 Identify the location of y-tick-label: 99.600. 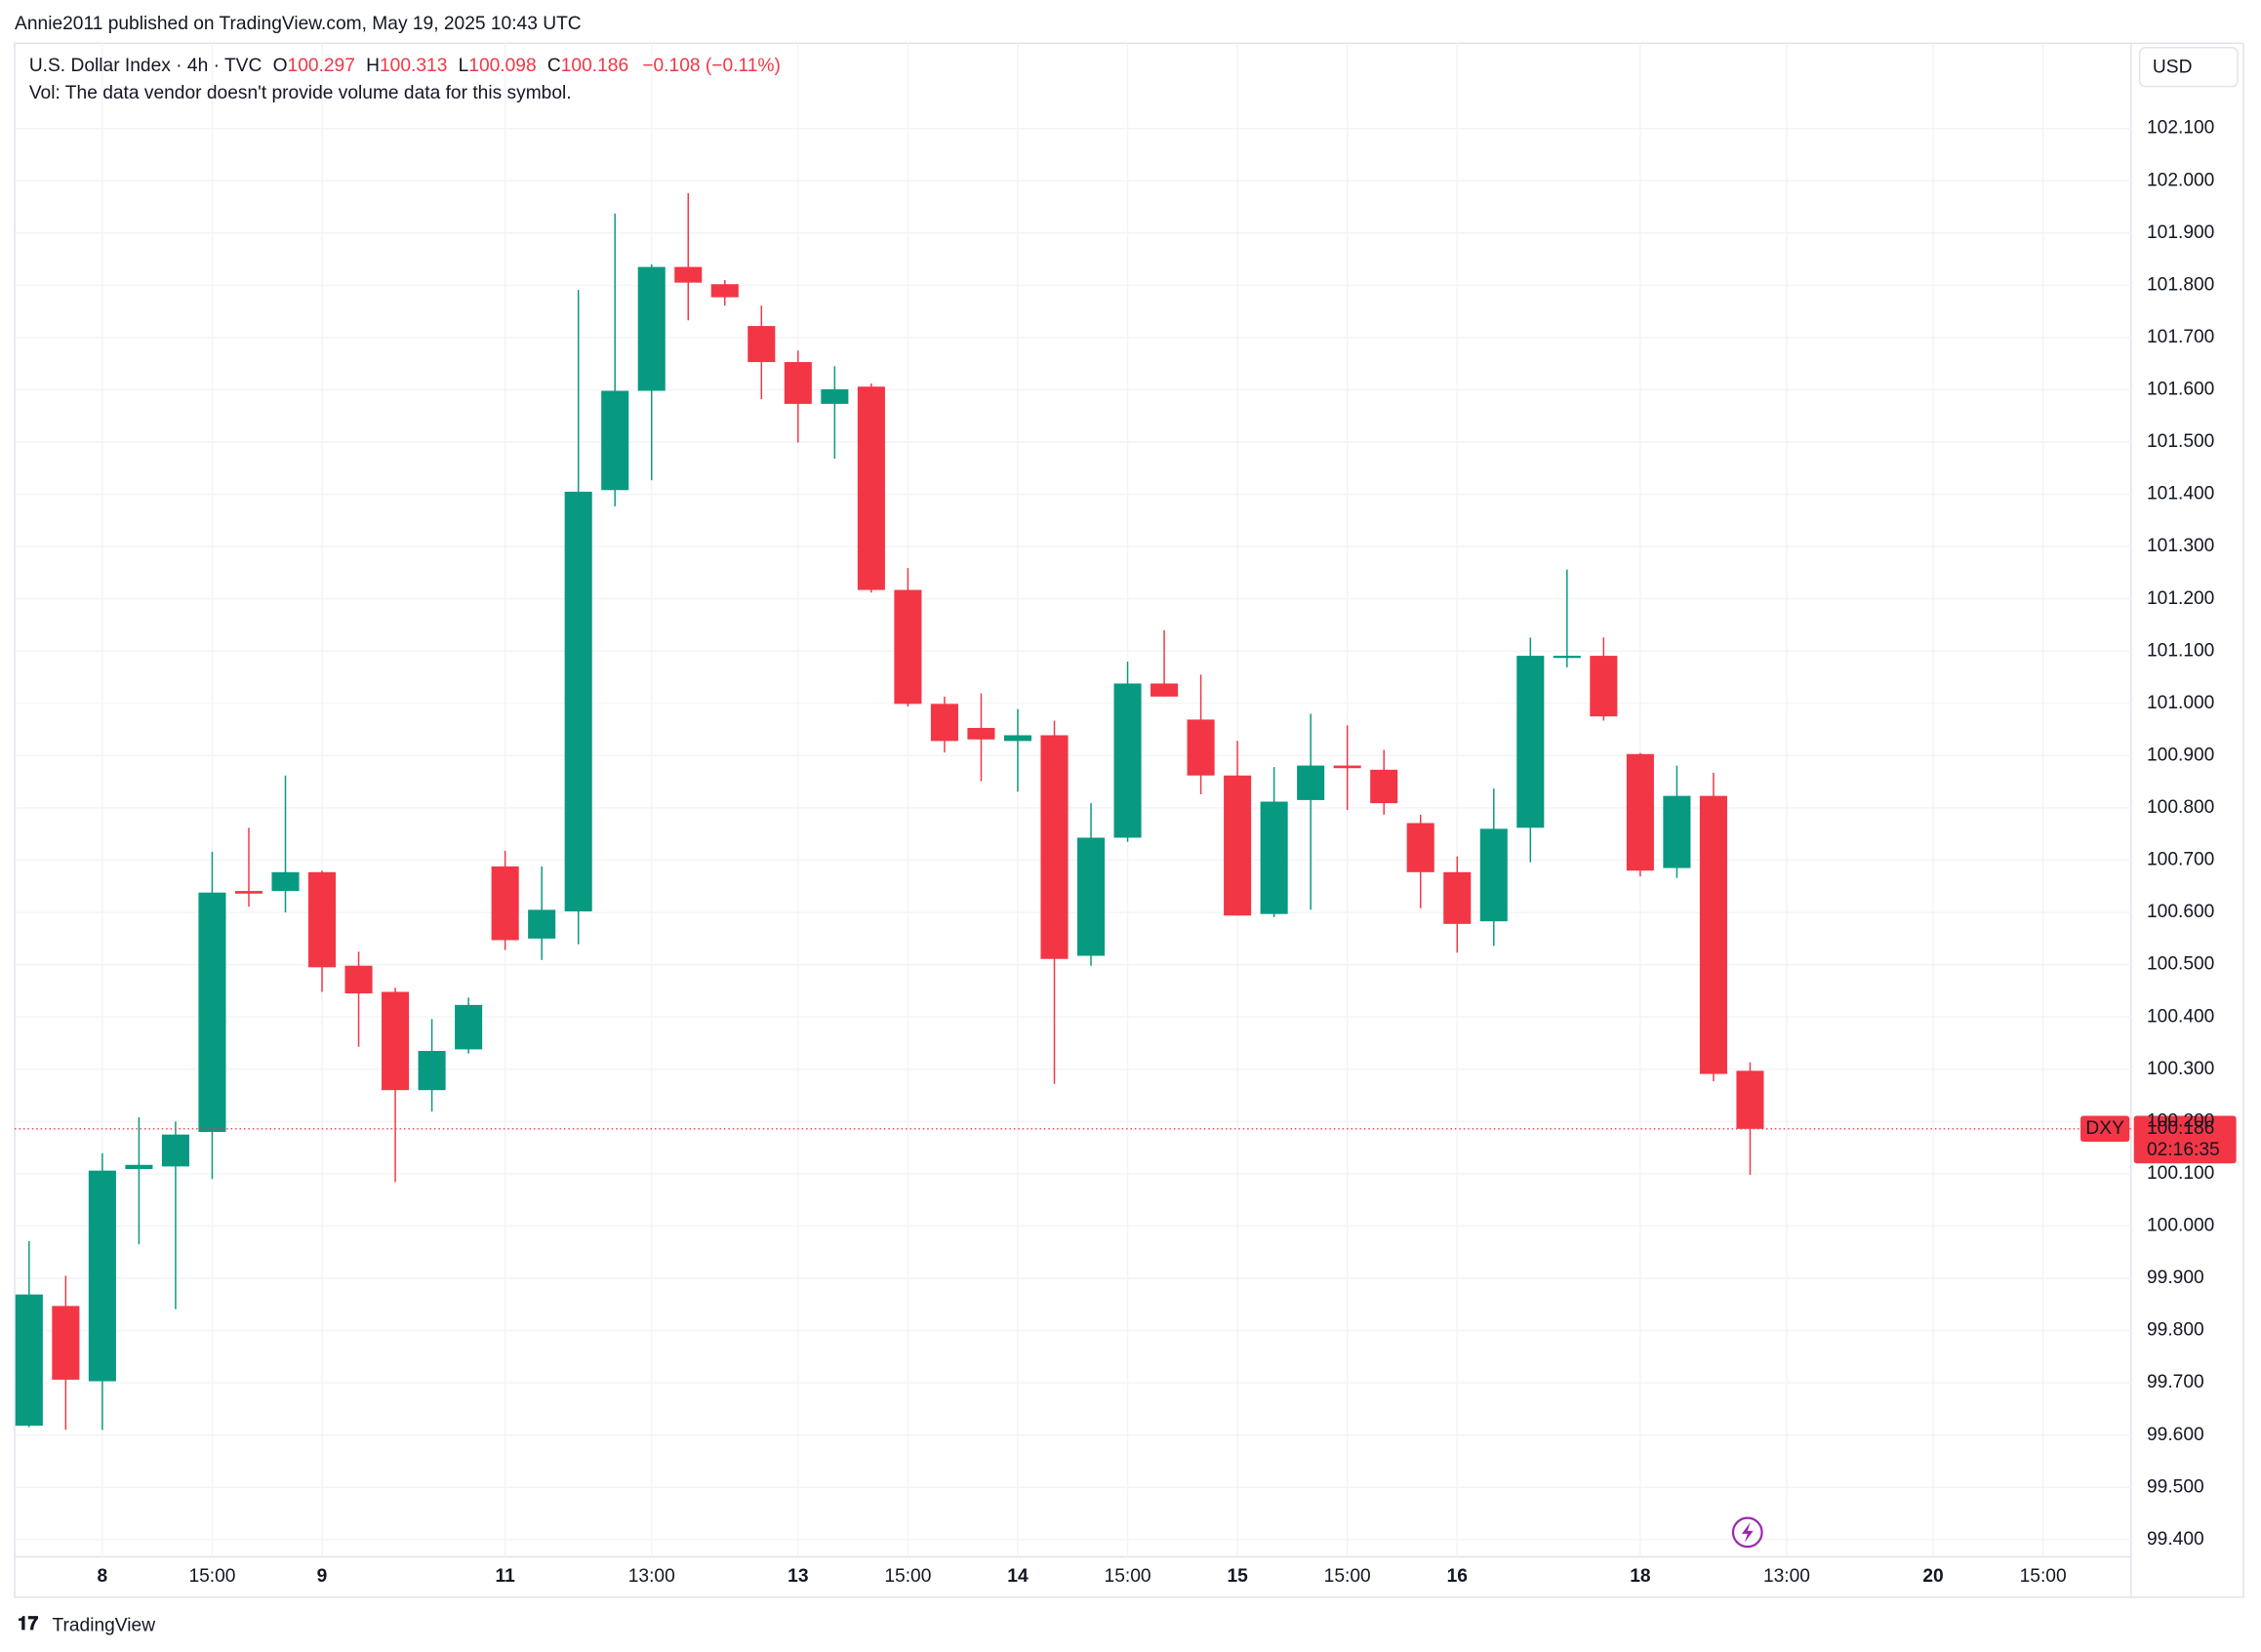
(2175, 1435).